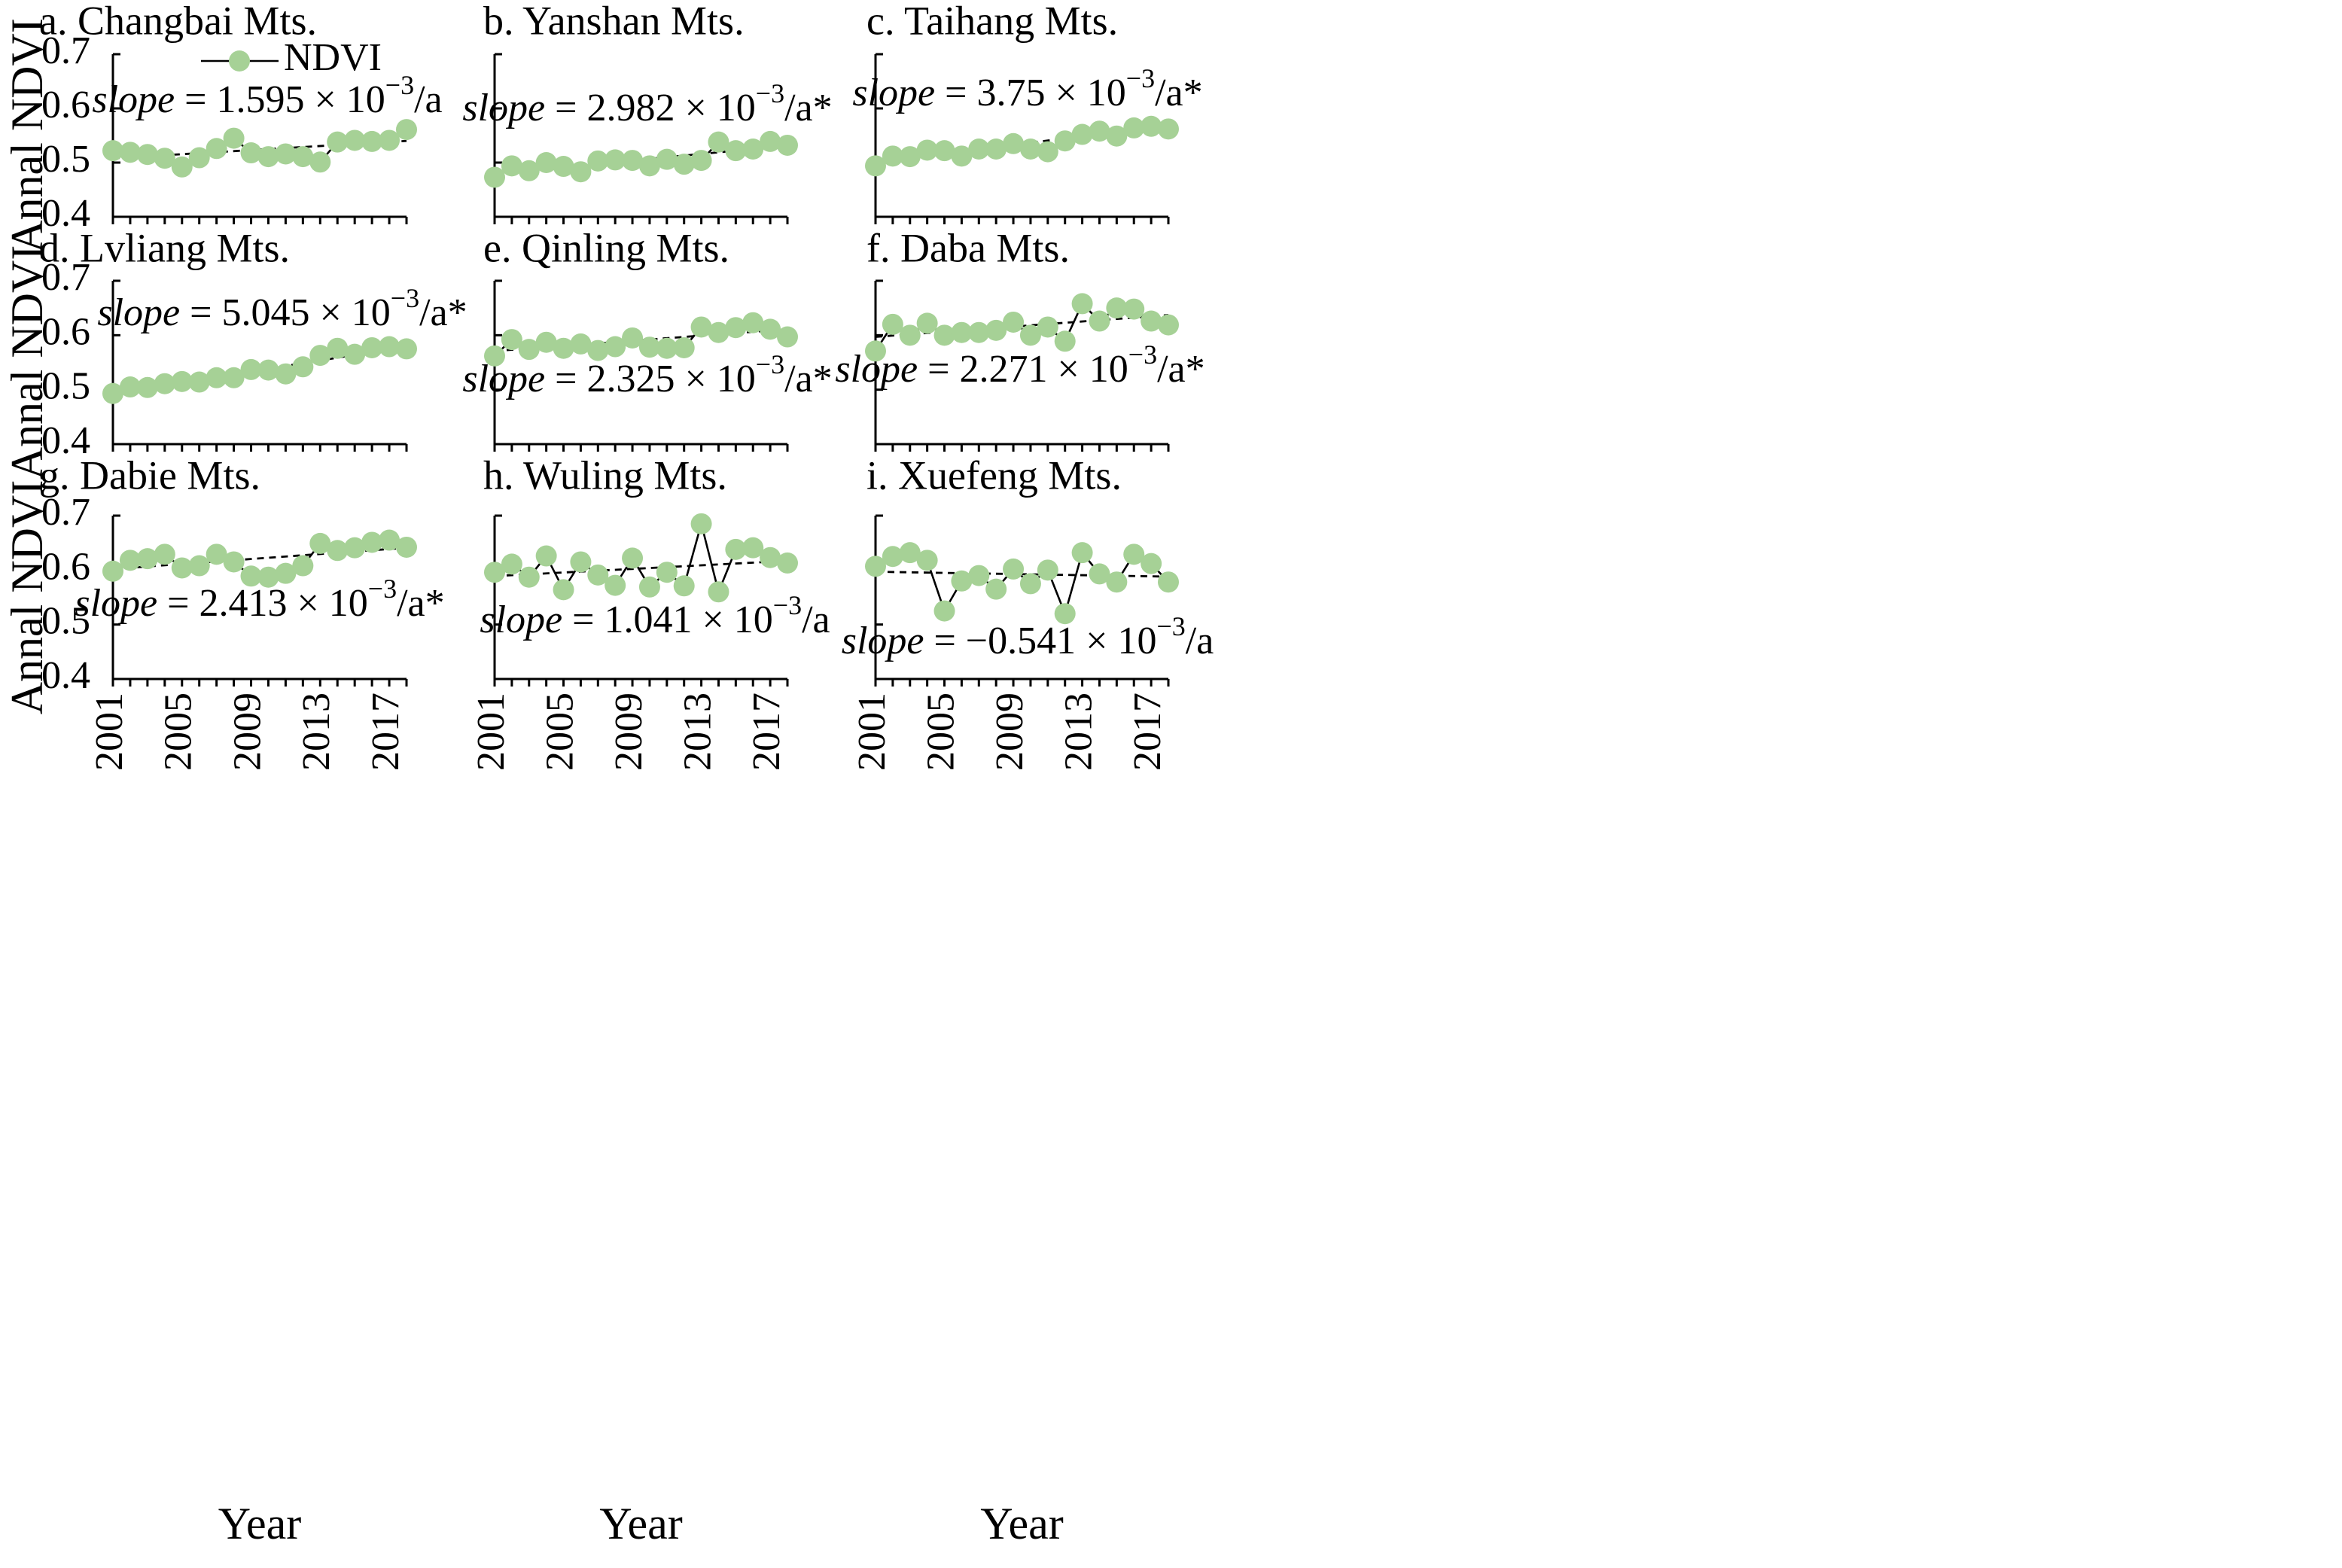  Describe the element at coordinates (992, 21) in the screenshot. I see `panel-title: c. Taihang Mts.` at that location.